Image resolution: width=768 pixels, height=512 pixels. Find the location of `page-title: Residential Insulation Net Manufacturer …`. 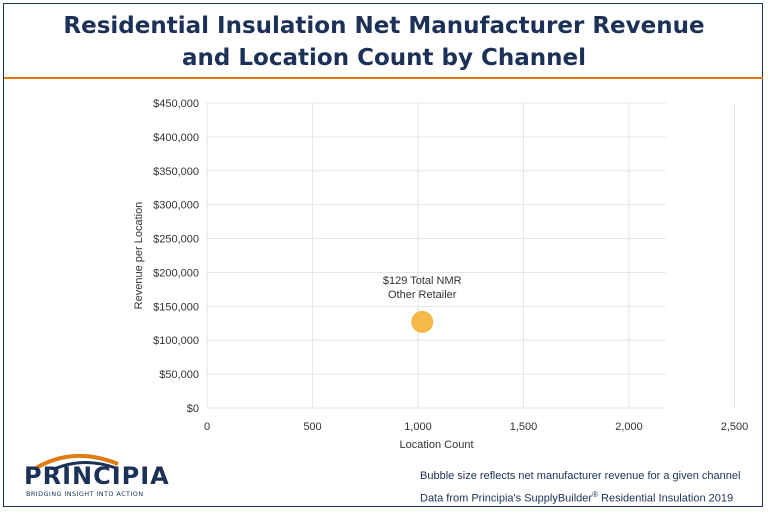

page-title: Residential Insulation Net Manufacturer … is located at coordinates (384, 42).